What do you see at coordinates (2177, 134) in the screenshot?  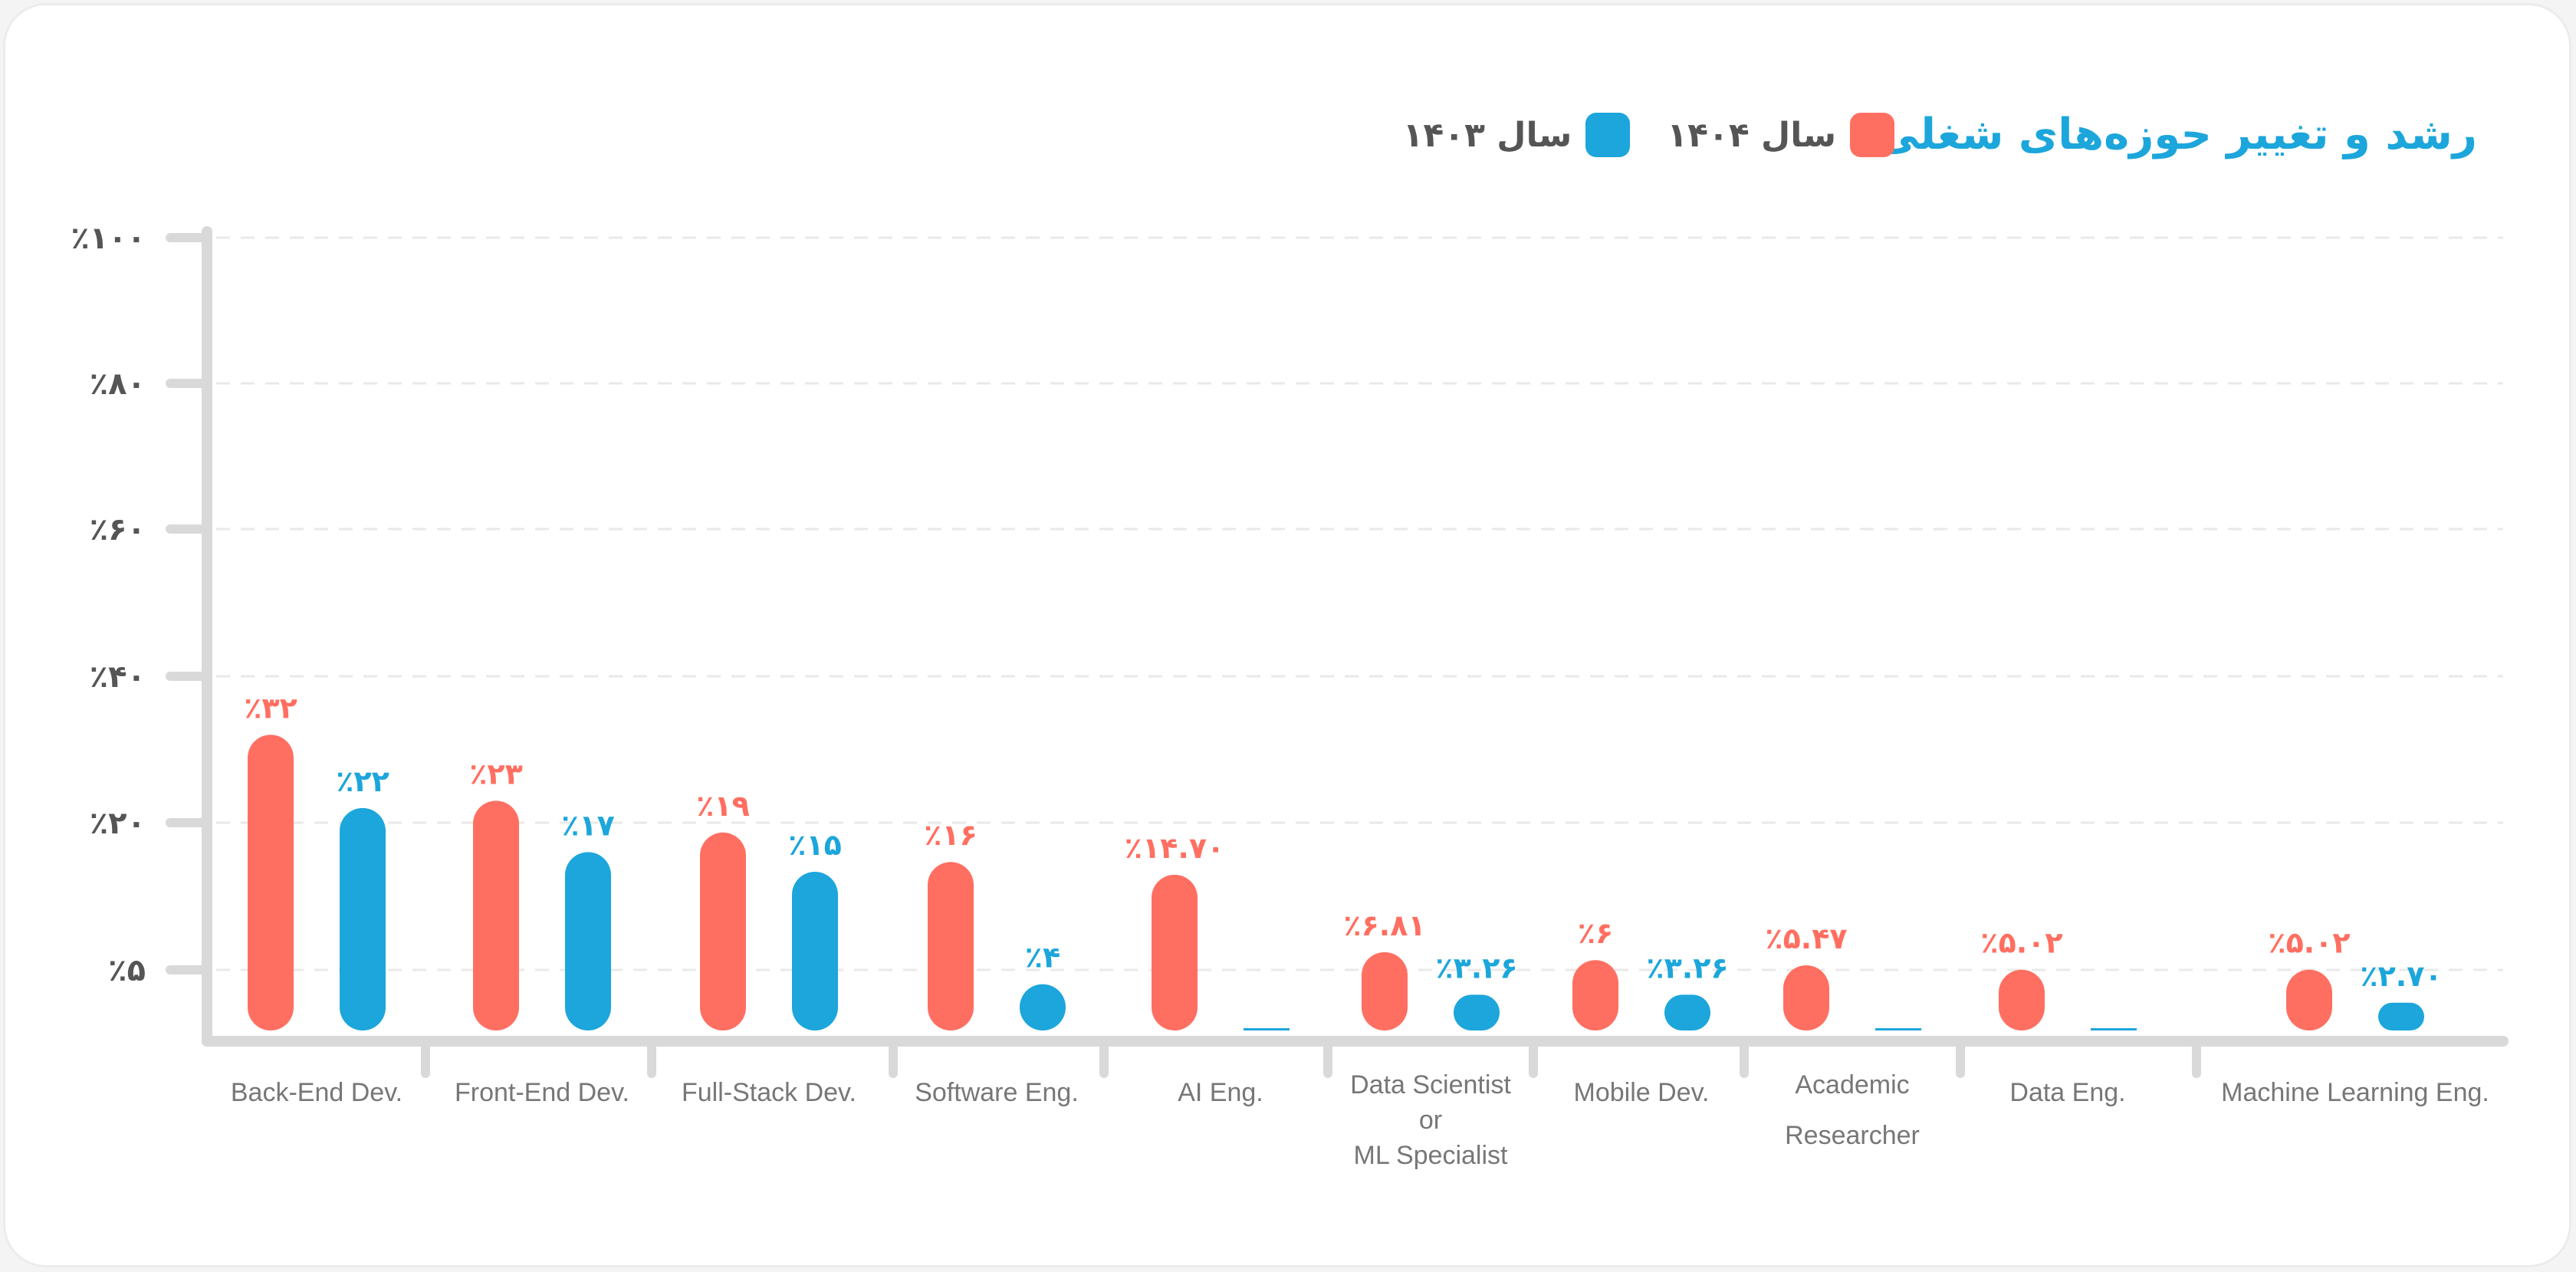 I see `chart-title: رشد و تغییر حوزه‌های شغلی` at bounding box center [2177, 134].